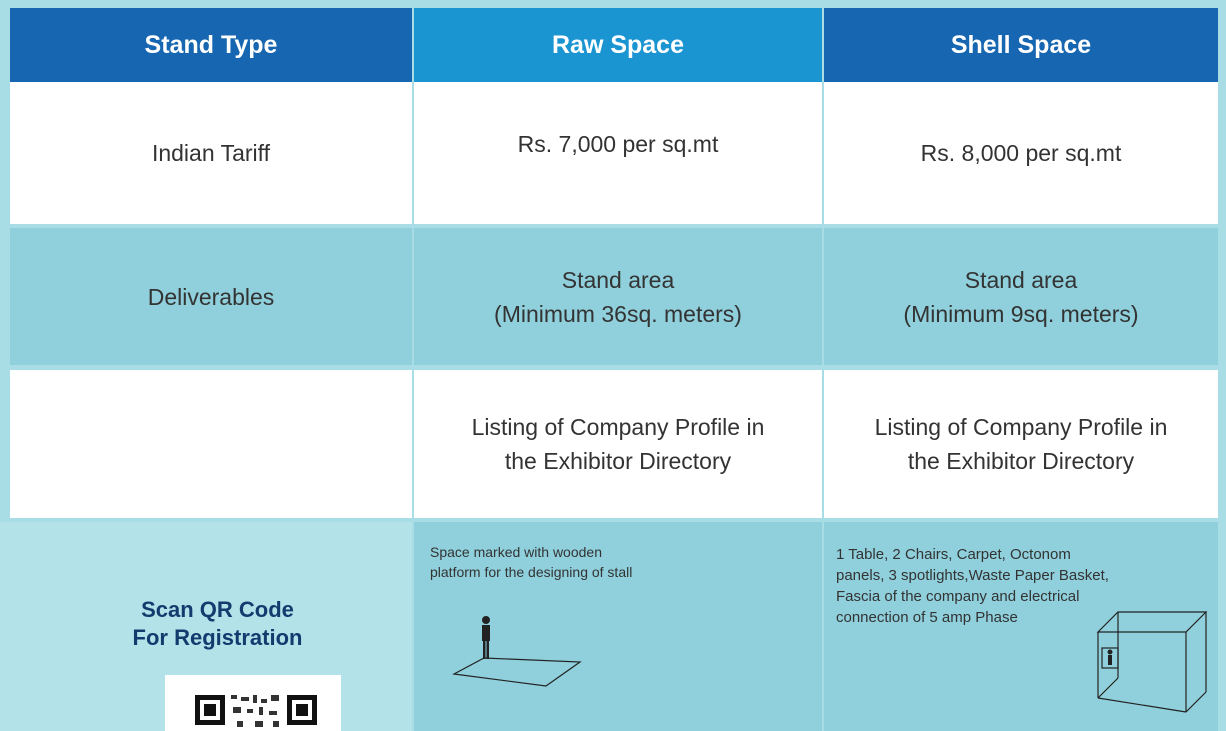 The image size is (1226, 731). I want to click on note-line: Space marked with wooden, so click(516, 552).